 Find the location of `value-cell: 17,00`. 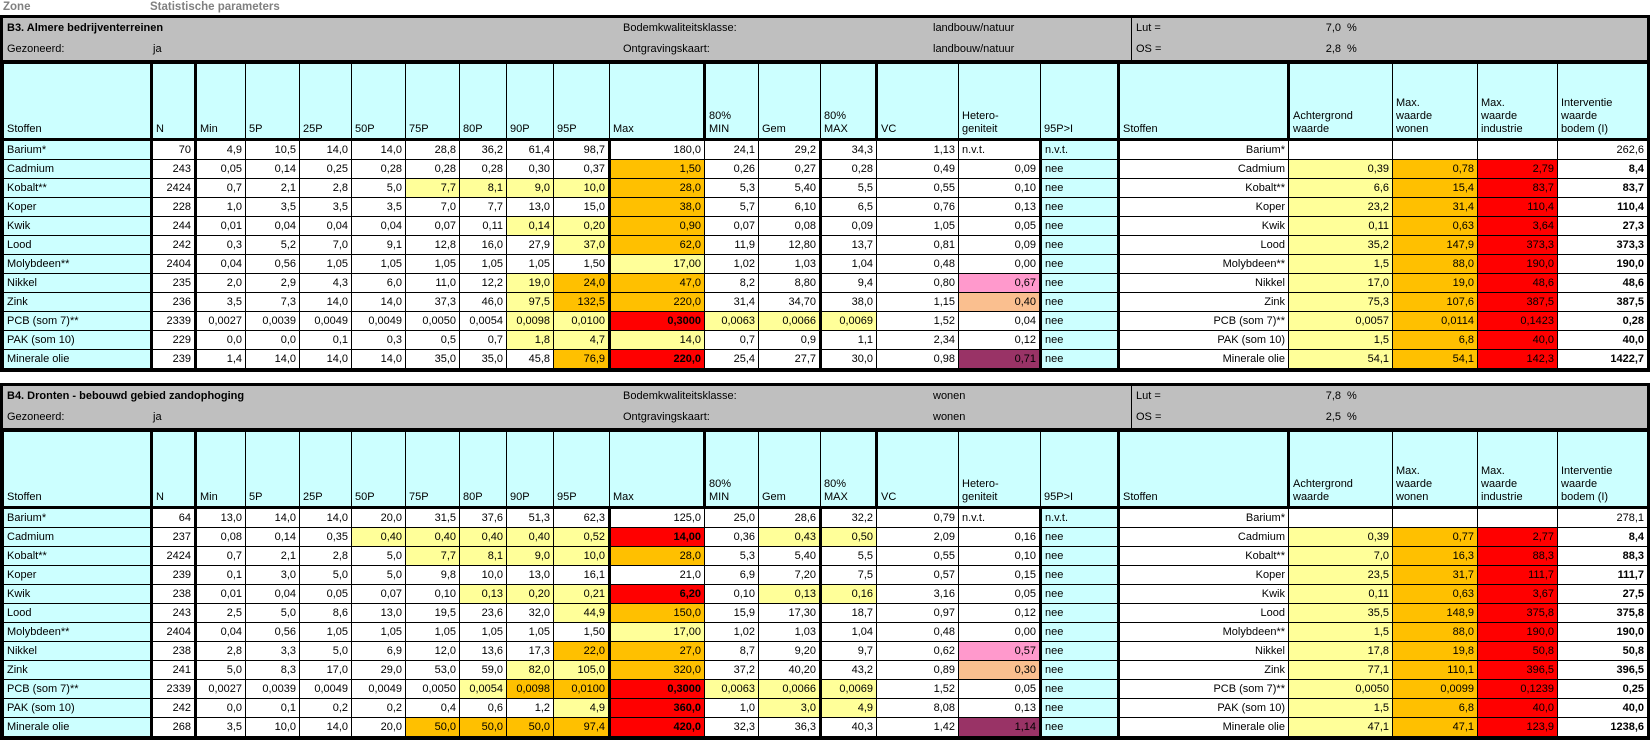

value-cell: 17,00 is located at coordinates (656, 632).